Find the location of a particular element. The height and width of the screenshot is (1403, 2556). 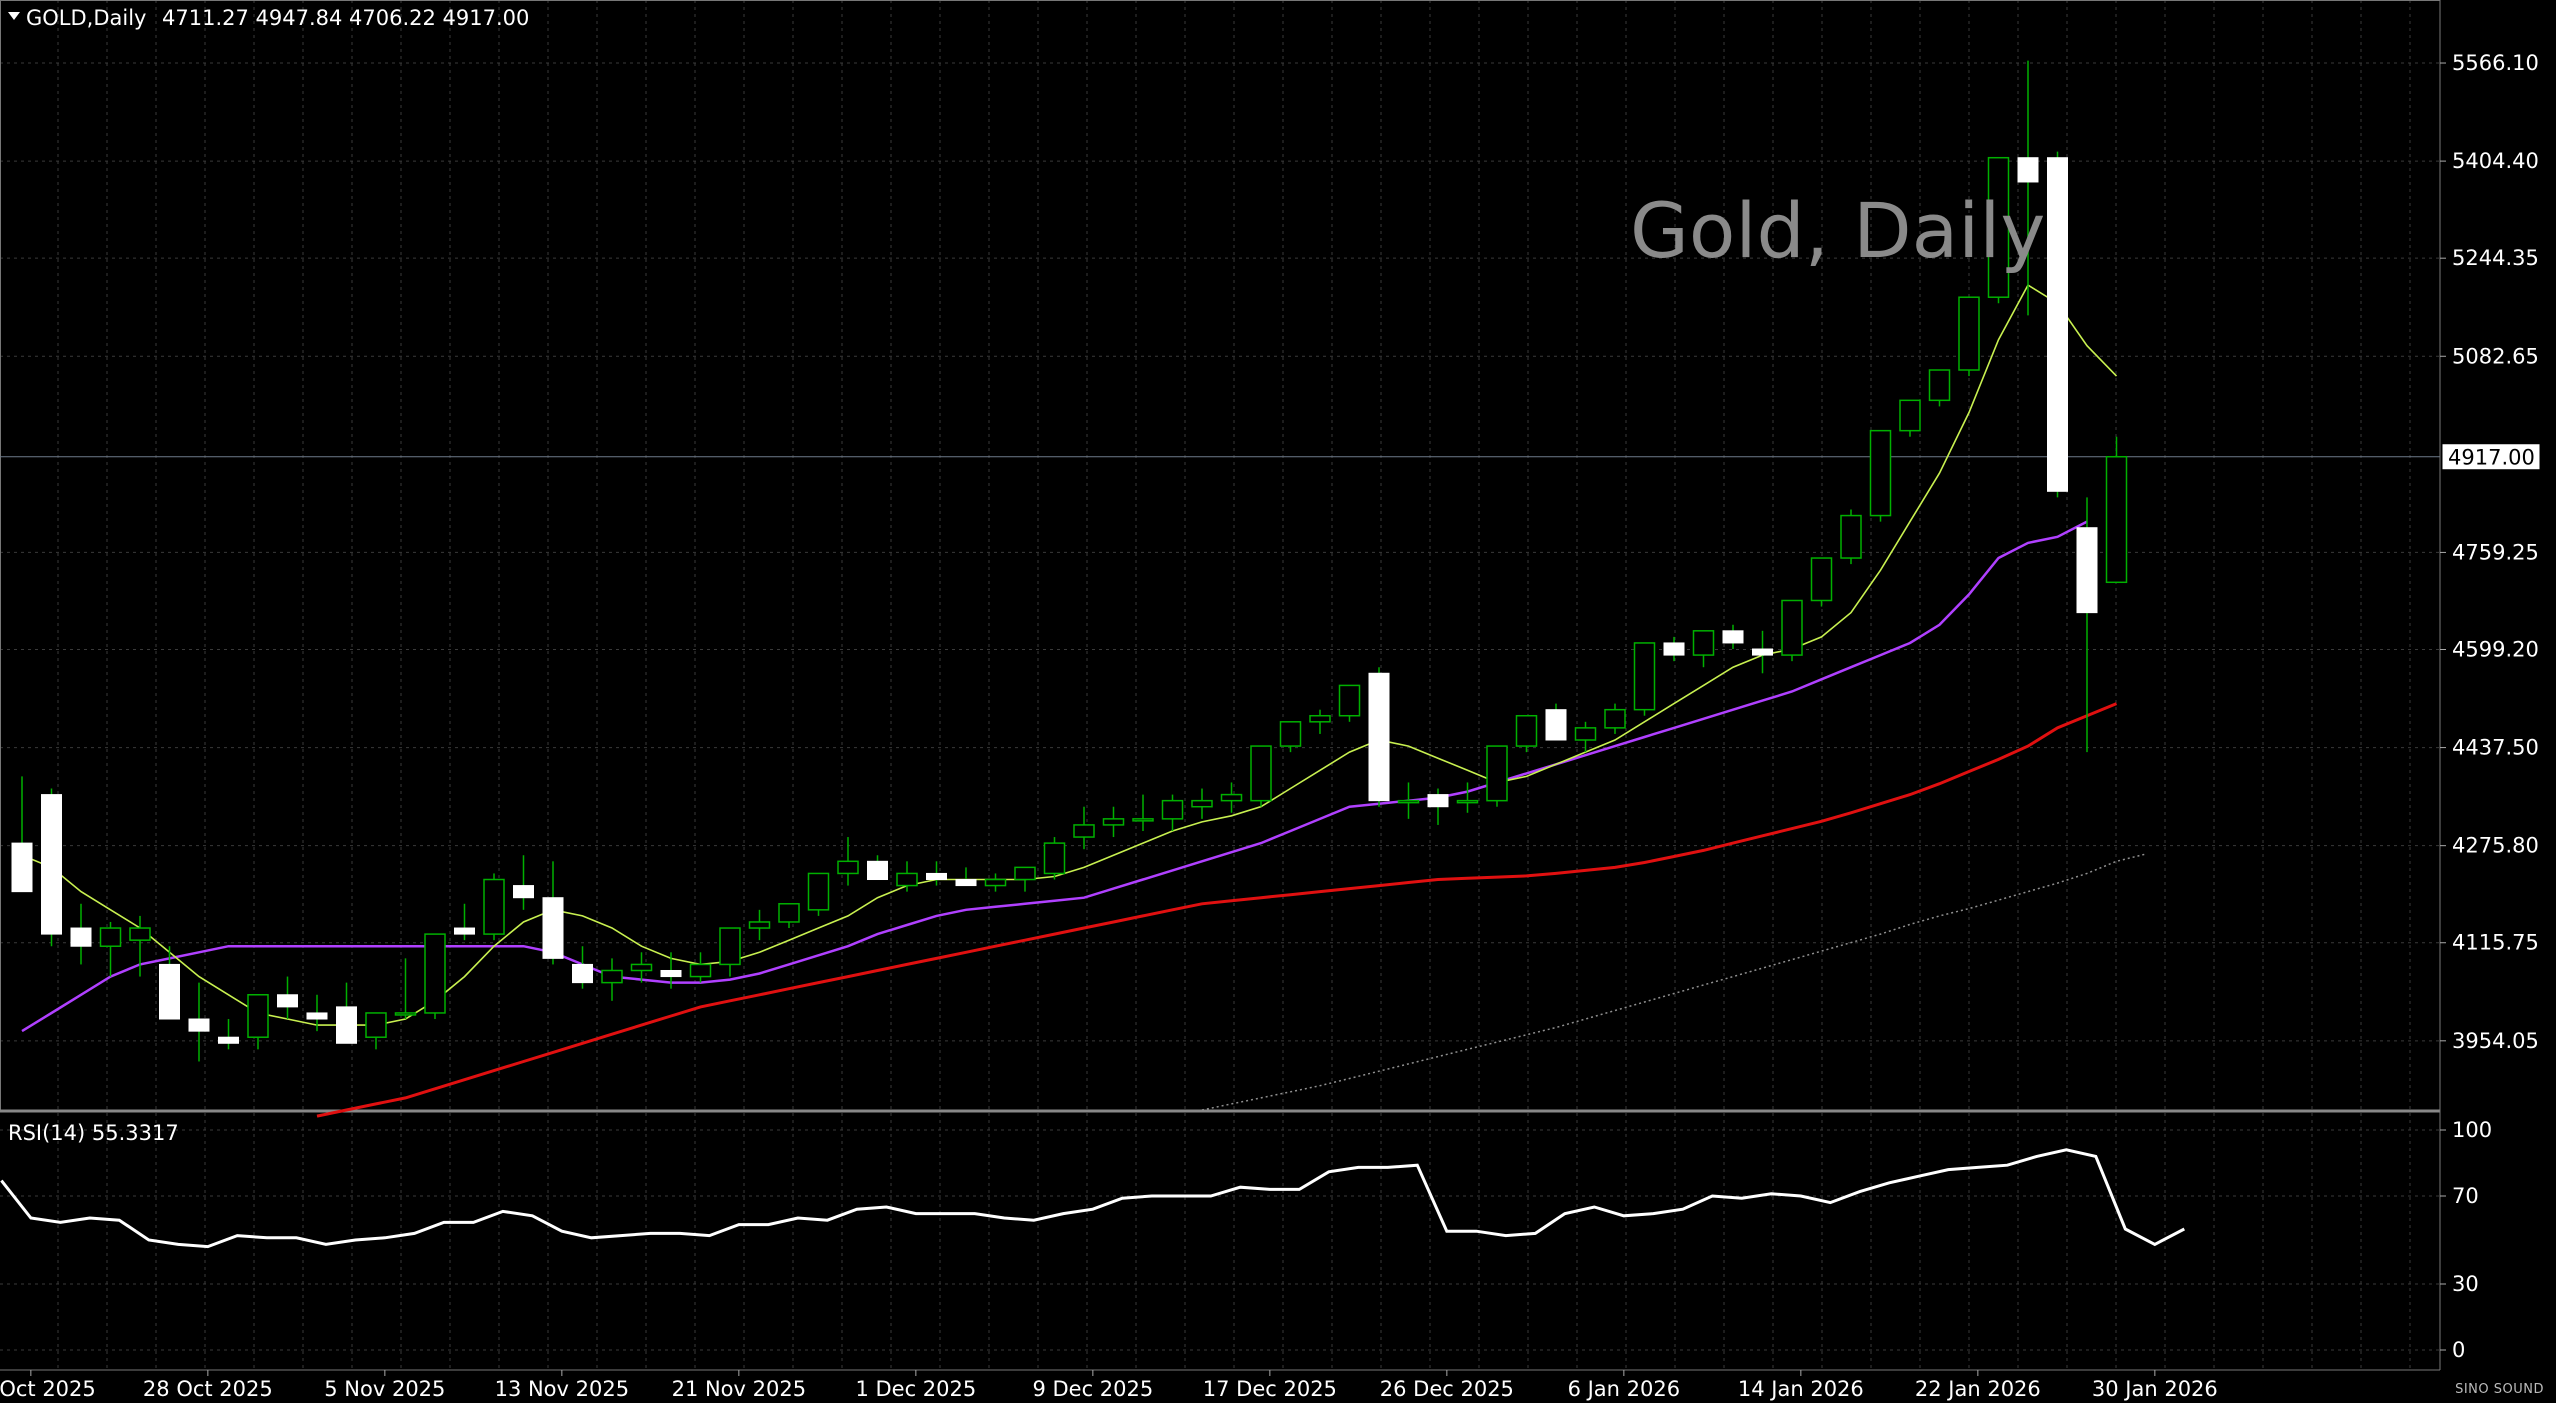

time-tick-label: 13 Nov 2025 is located at coordinates (562, 1389).